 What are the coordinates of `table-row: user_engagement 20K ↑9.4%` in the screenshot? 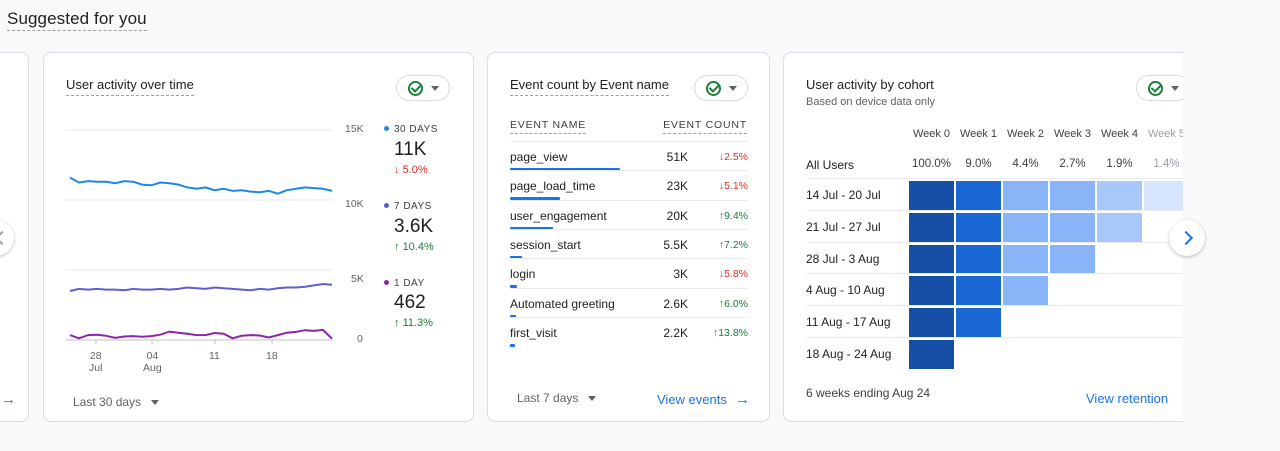 It's located at (629, 214).